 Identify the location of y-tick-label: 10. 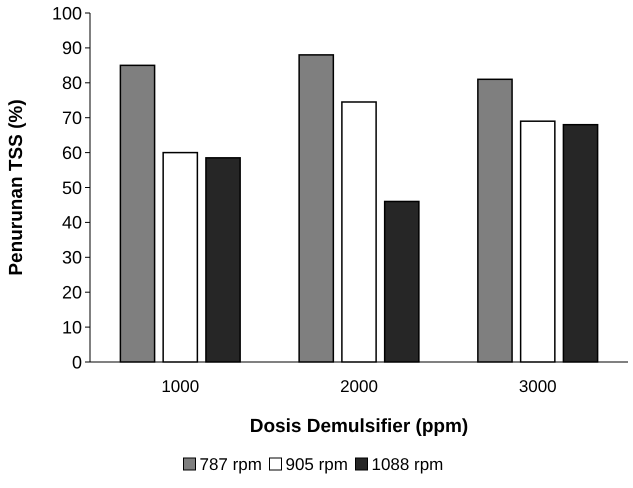
(72, 327).